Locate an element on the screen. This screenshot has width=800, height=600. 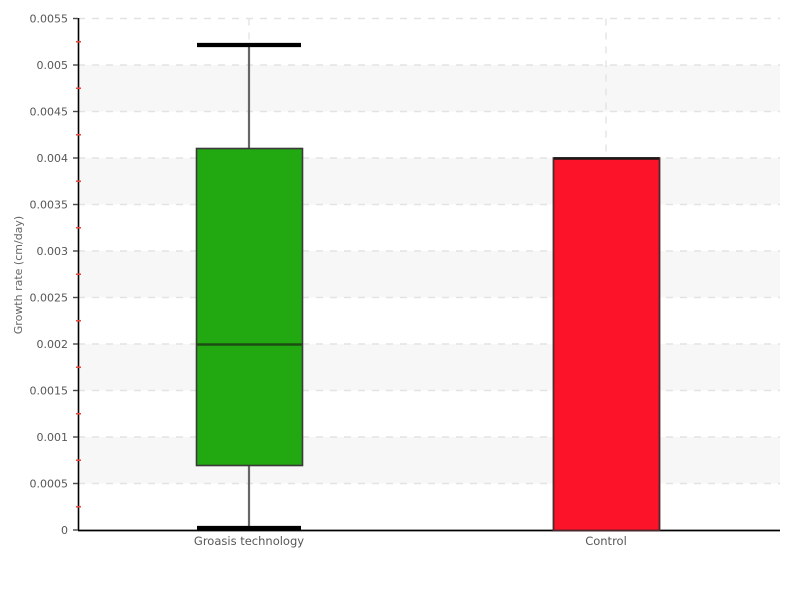
y-tick-label: 0.0025 is located at coordinates (49, 298).